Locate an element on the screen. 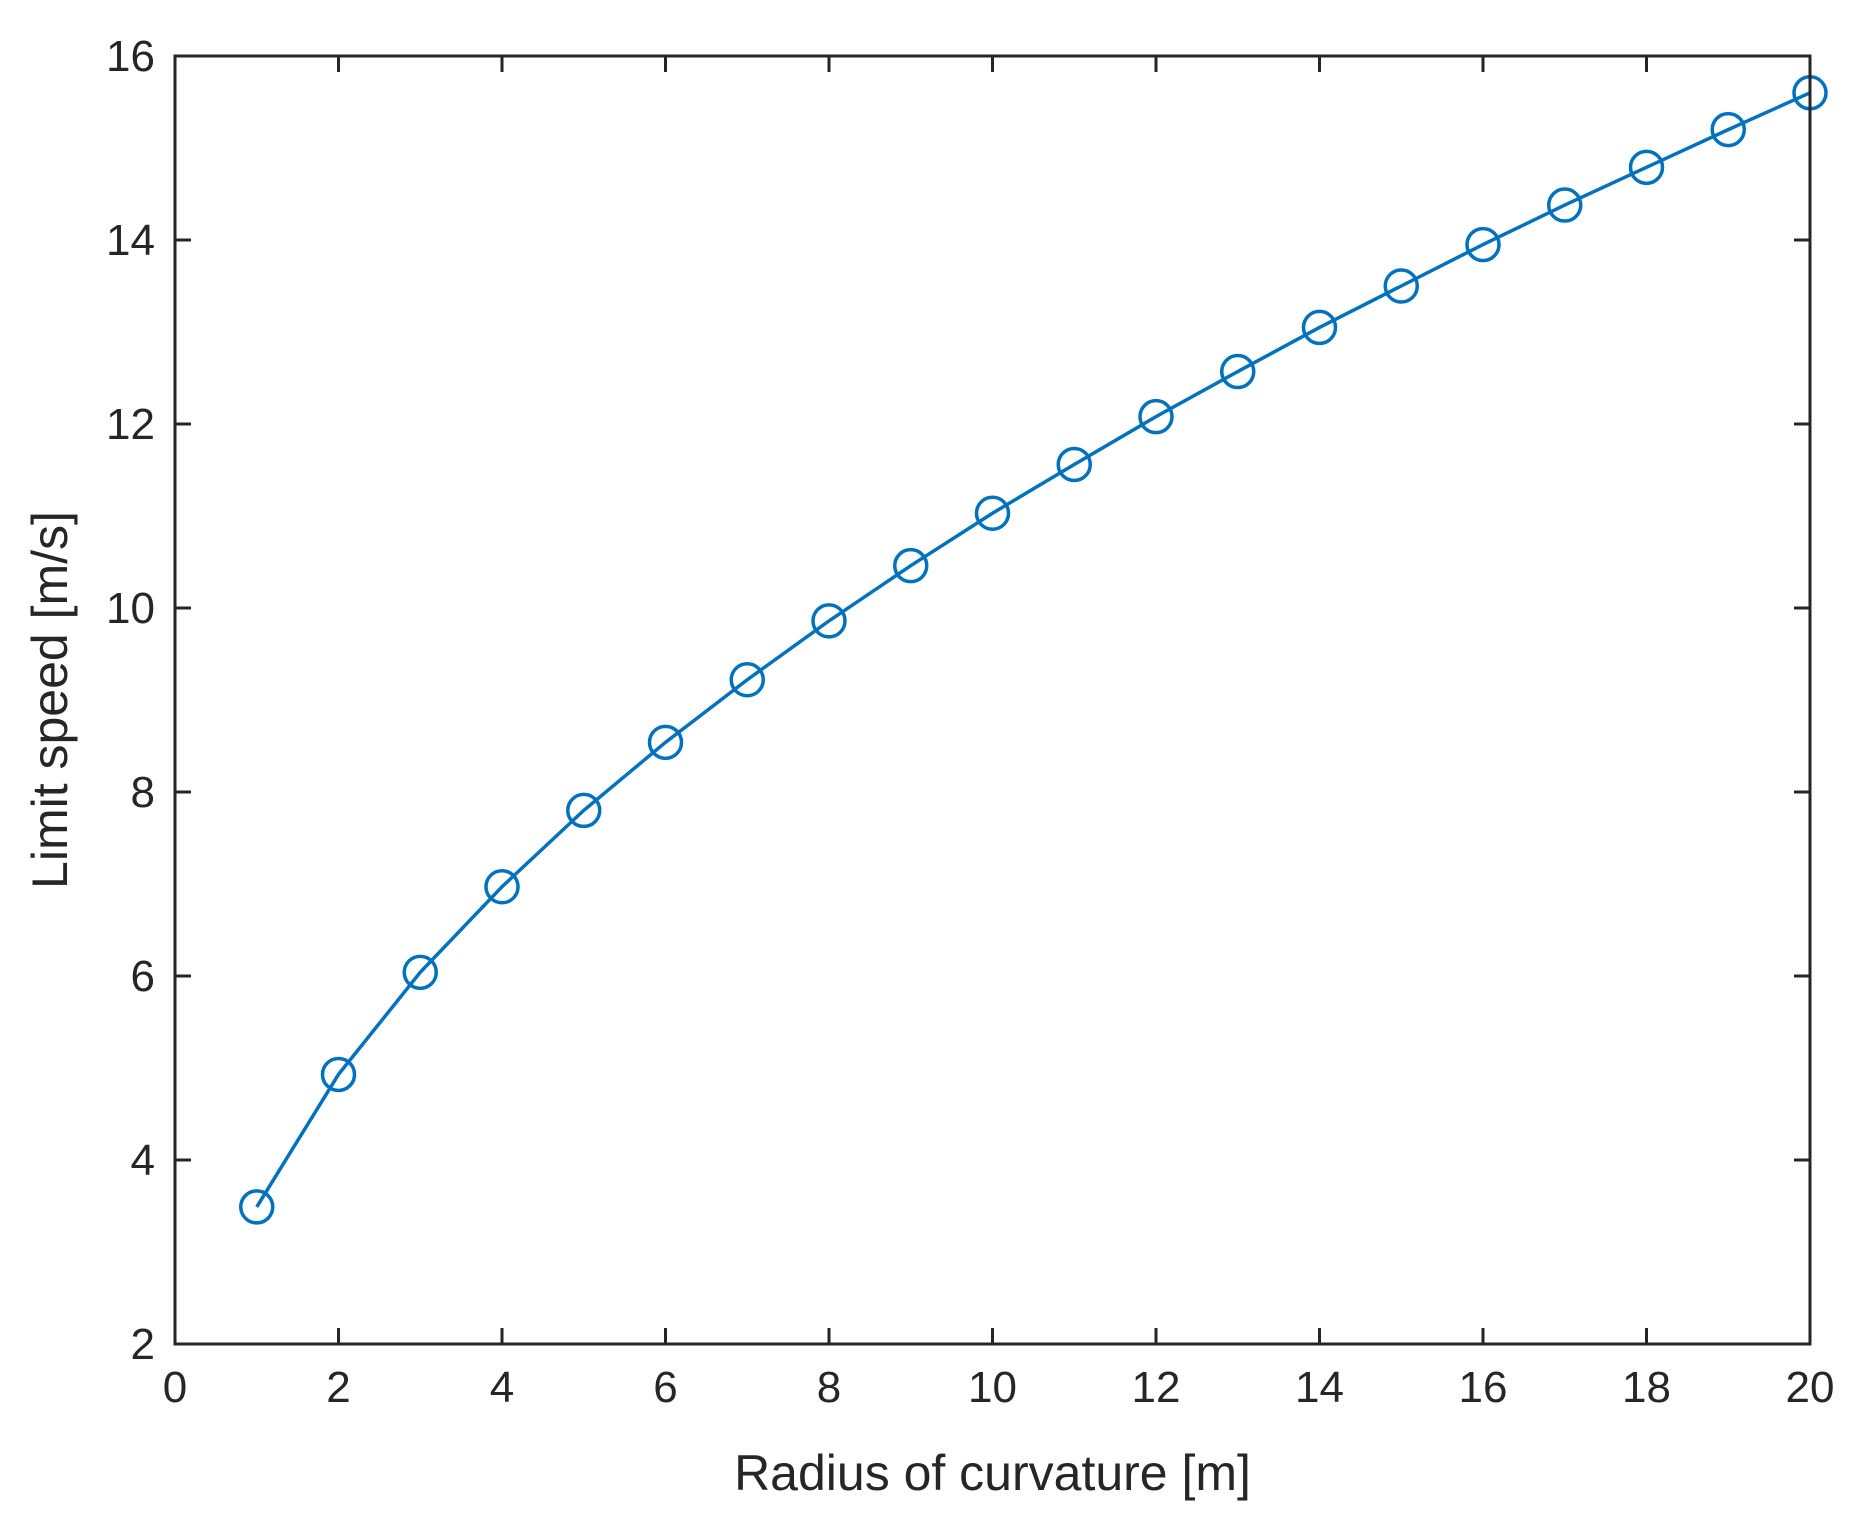 The image size is (1868, 1519). x-tick-label: 20 is located at coordinates (1810, 1387).